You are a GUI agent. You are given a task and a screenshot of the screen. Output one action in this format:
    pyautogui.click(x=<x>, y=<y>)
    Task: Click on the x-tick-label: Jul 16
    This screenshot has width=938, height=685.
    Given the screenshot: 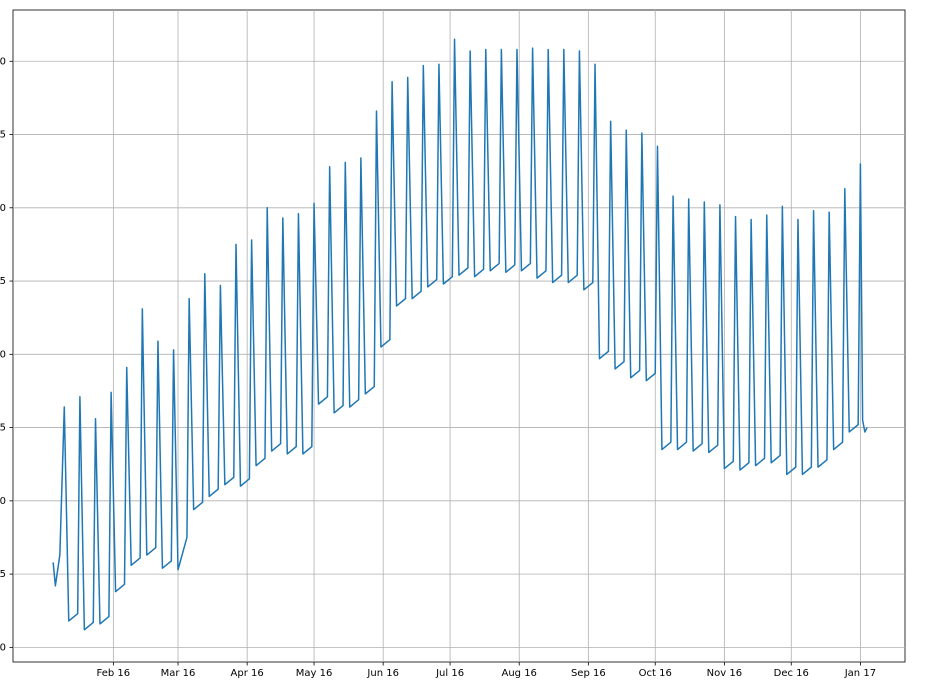 What is the action you would take?
    pyautogui.click(x=449, y=673)
    